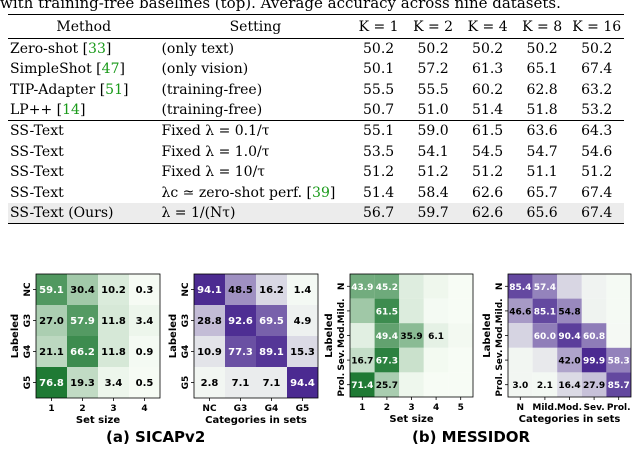 The image size is (640, 452). Describe the element at coordinates (145, 290) in the screenshot. I see `cell-value-label: 0.3` at that location.